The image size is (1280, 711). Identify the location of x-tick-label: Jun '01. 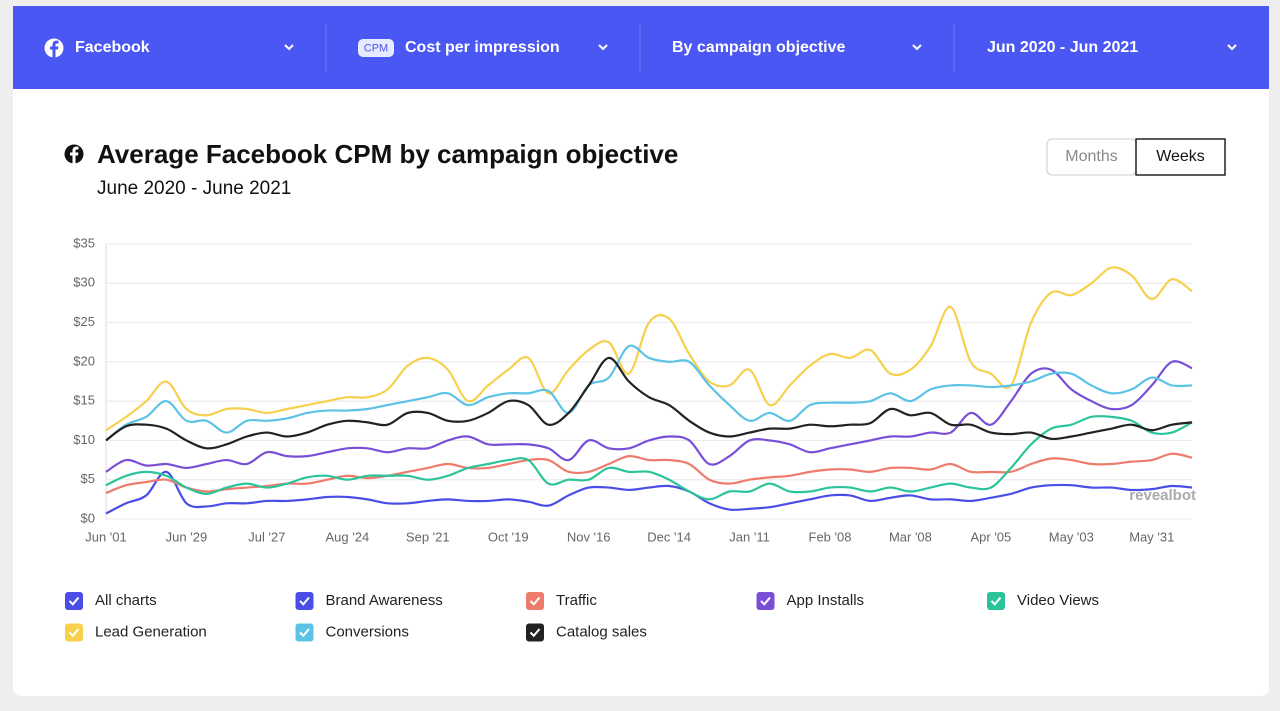
(106, 536).